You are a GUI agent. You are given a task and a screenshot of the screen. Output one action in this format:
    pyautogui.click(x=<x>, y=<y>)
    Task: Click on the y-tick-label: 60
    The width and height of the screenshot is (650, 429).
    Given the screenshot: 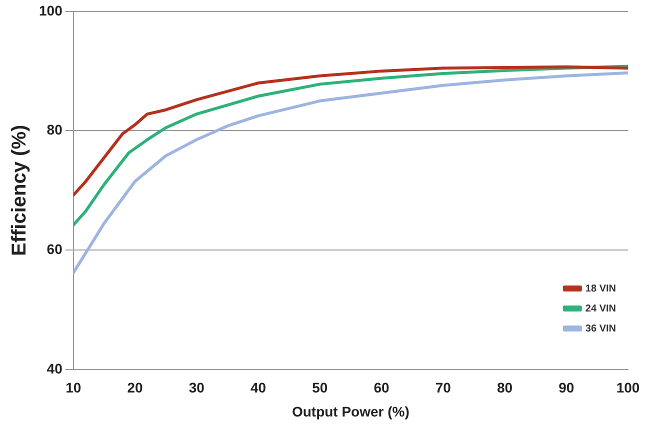 What is the action you would take?
    pyautogui.click(x=54, y=248)
    